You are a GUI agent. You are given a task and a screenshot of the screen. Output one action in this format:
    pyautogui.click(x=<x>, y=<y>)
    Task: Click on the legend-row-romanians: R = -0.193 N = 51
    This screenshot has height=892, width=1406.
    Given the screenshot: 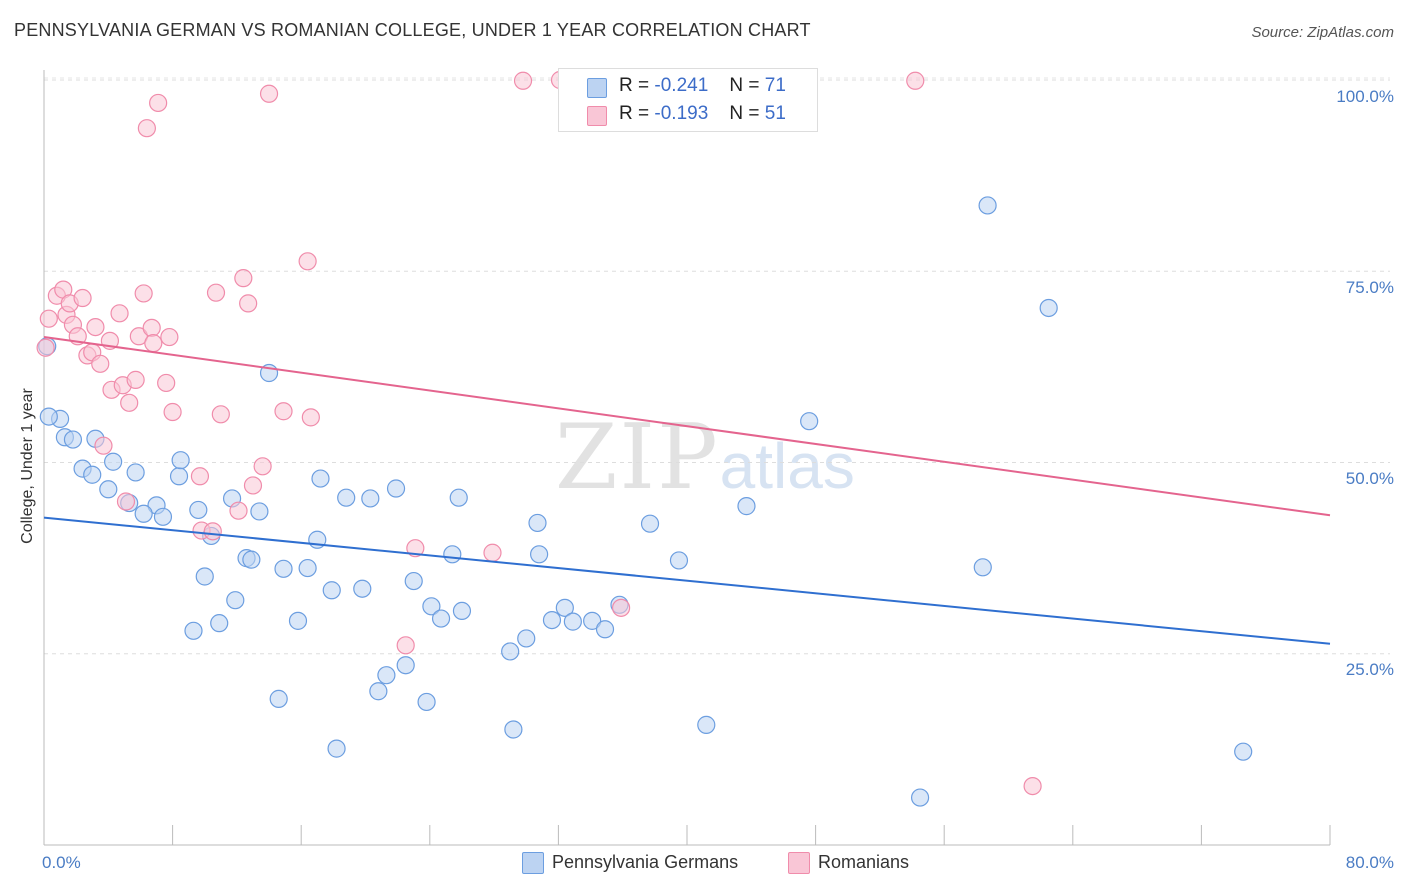 What is the action you would take?
    pyautogui.click(x=686, y=114)
    